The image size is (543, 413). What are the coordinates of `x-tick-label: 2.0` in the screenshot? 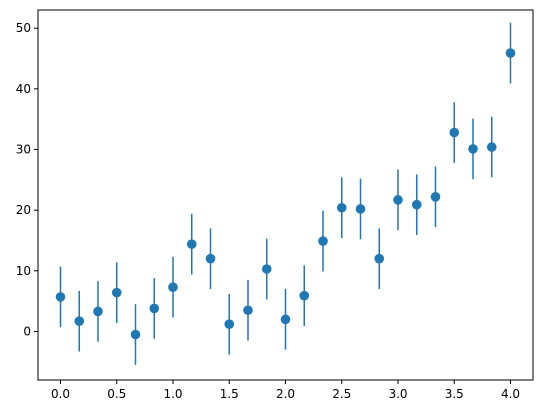 It's located at (285, 394).